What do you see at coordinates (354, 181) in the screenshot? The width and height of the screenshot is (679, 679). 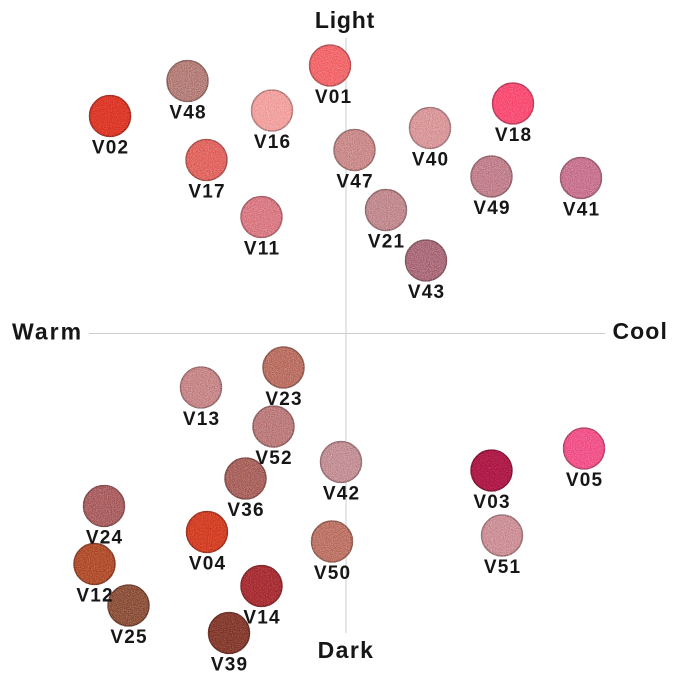 I see `svg-text: V47` at bounding box center [354, 181].